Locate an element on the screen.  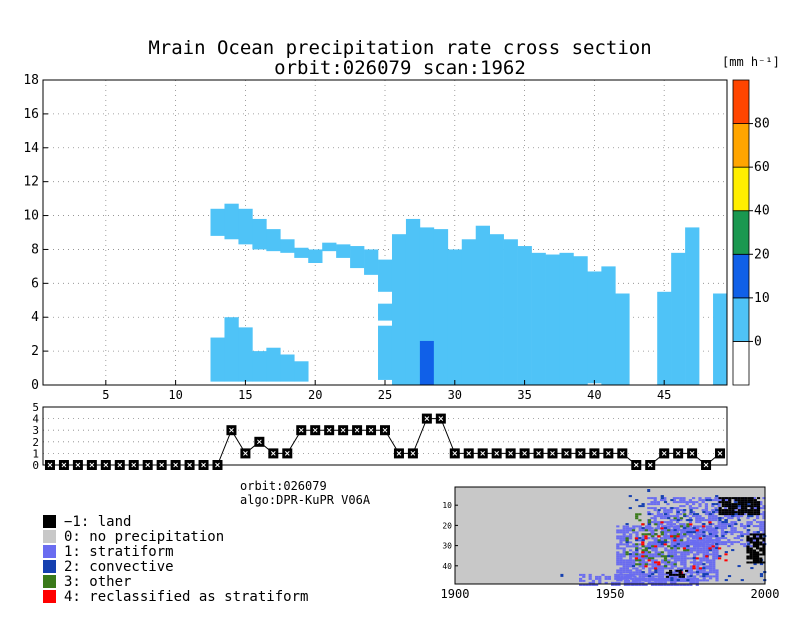
type-y-tick-label: 2 is located at coordinates (35, 442).